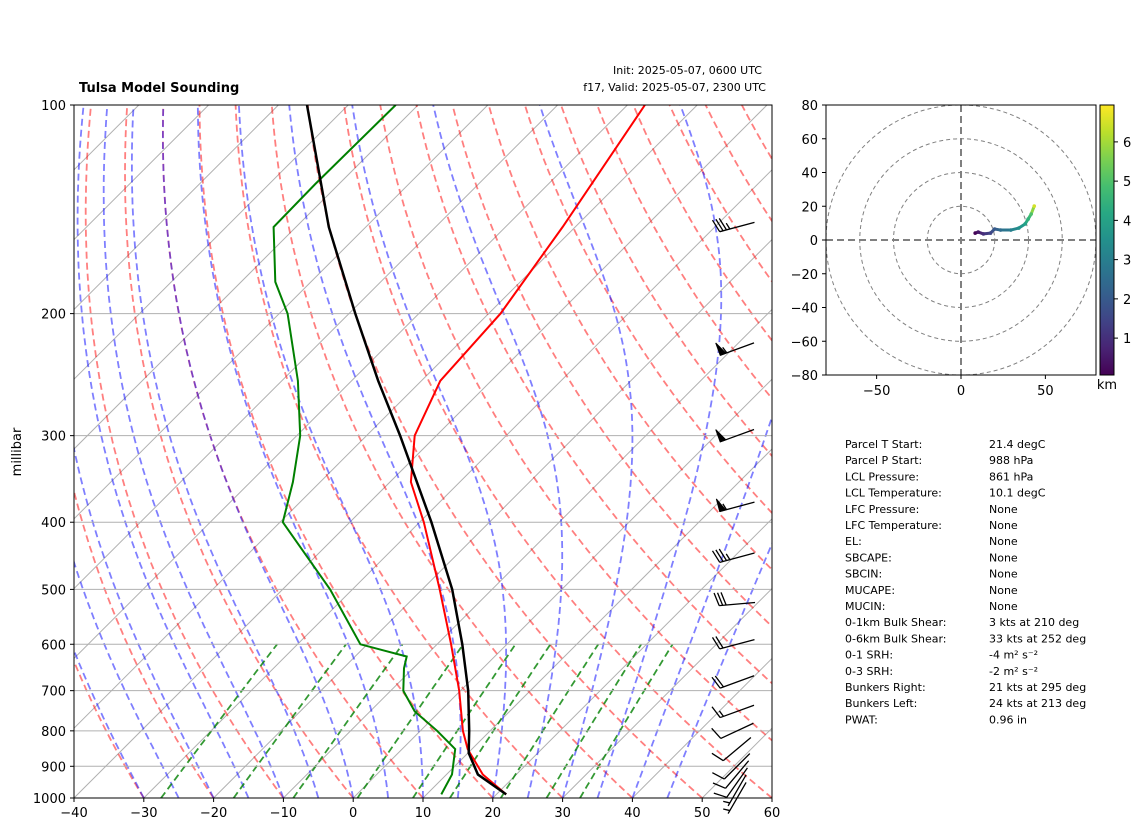 The image size is (1142, 832). What do you see at coordinates (804, 275) in the screenshot?
I see `y-tick-label: −20` at bounding box center [804, 275].